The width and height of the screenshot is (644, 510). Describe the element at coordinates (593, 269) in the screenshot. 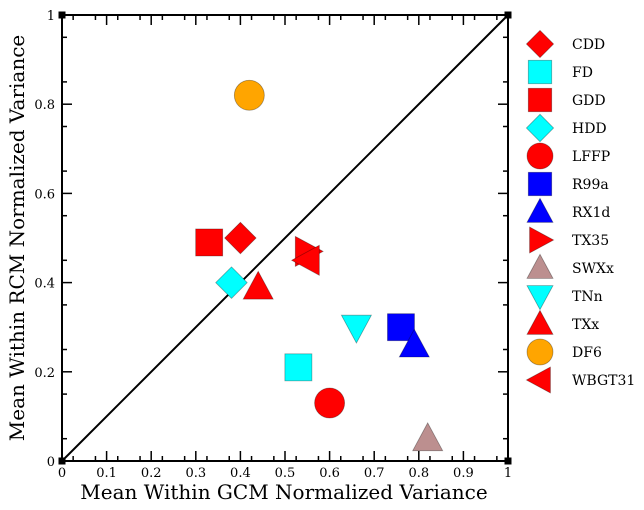

I see `legend-label-swxx: SWXx` at that location.